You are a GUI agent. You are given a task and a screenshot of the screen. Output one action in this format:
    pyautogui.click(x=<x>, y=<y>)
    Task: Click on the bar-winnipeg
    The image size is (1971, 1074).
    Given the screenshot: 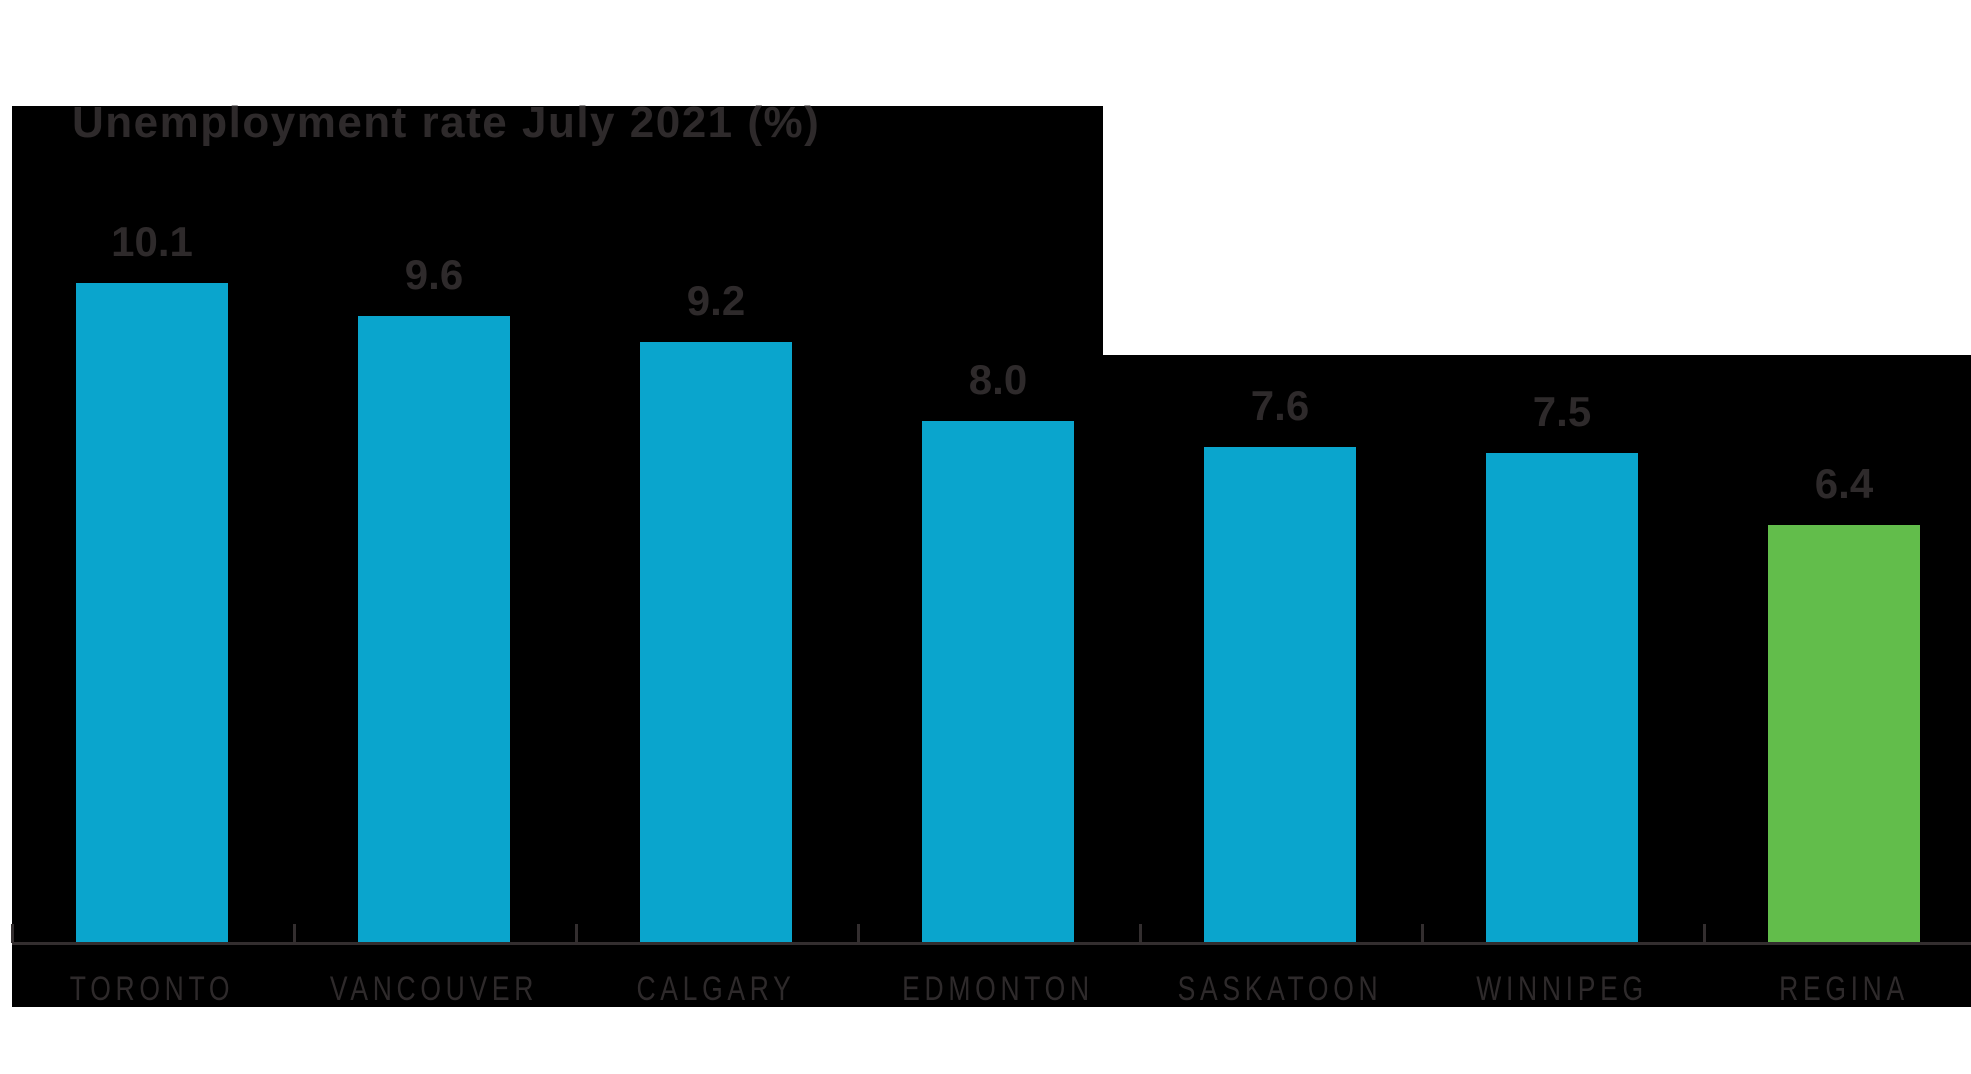 What is the action you would take?
    pyautogui.click(x=1562, y=698)
    